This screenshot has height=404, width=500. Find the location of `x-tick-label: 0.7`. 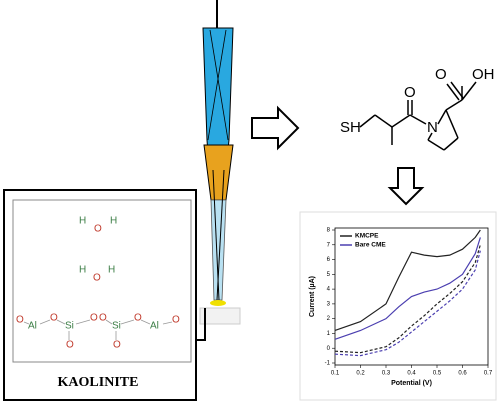

x-tick-label: 0.7 is located at coordinates (488, 374).